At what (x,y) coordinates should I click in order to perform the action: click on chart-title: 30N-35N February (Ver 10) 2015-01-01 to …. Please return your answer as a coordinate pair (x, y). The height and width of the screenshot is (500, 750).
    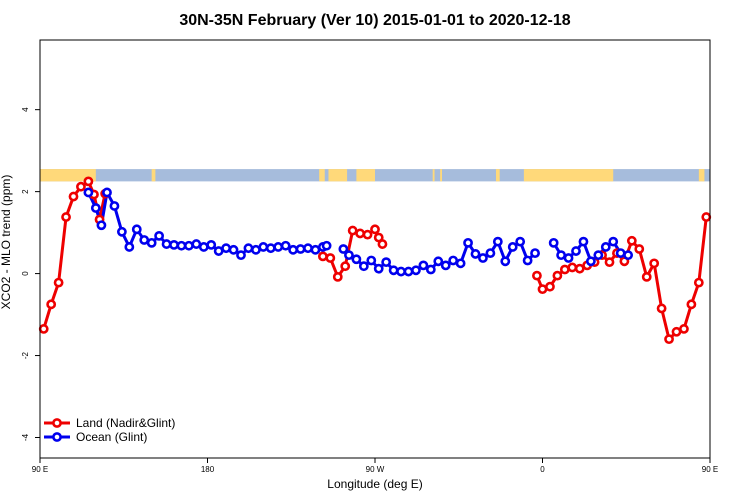
    Looking at the image, I should click on (374, 20).